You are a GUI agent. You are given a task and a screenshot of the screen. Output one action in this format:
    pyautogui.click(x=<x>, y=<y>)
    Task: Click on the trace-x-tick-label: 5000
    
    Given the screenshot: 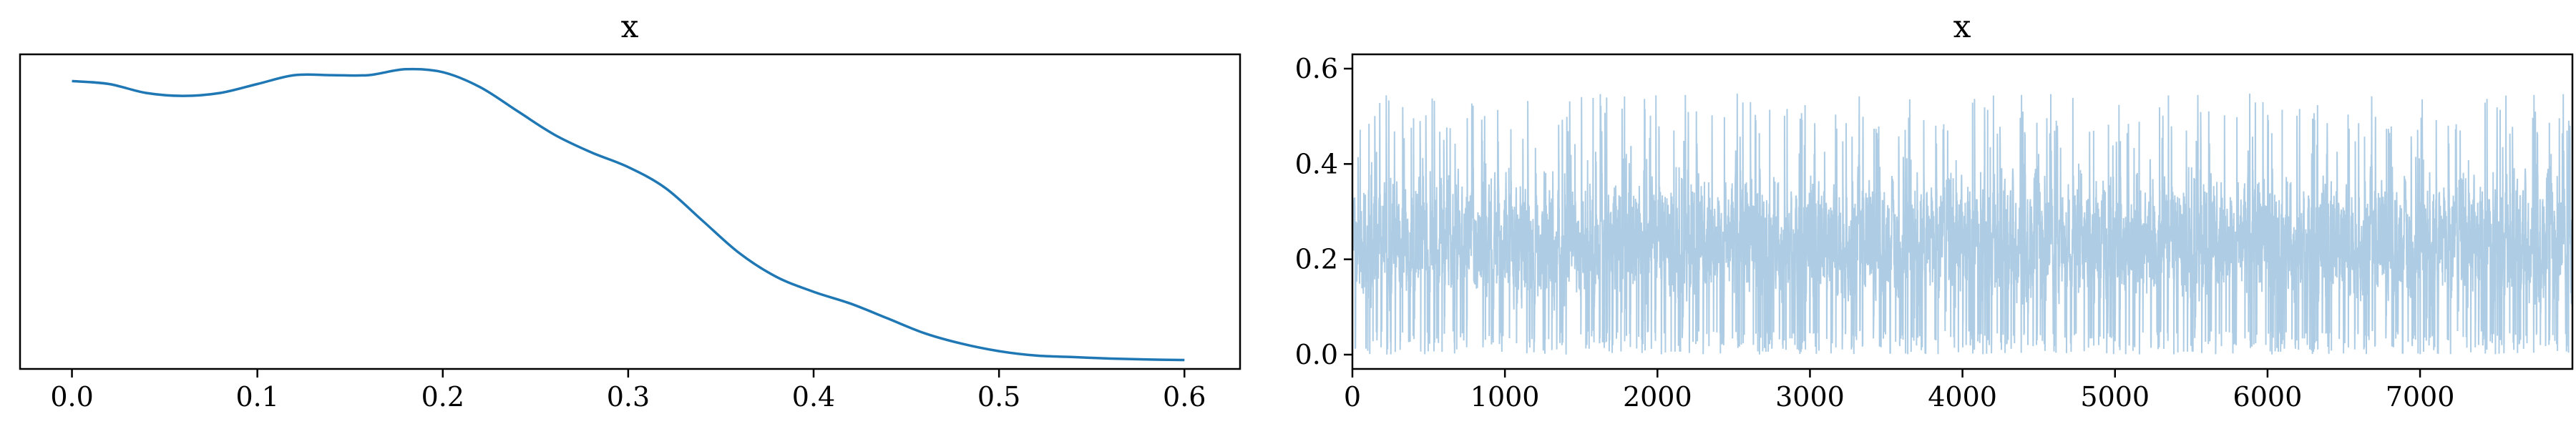 What is the action you would take?
    pyautogui.click(x=2115, y=397)
    